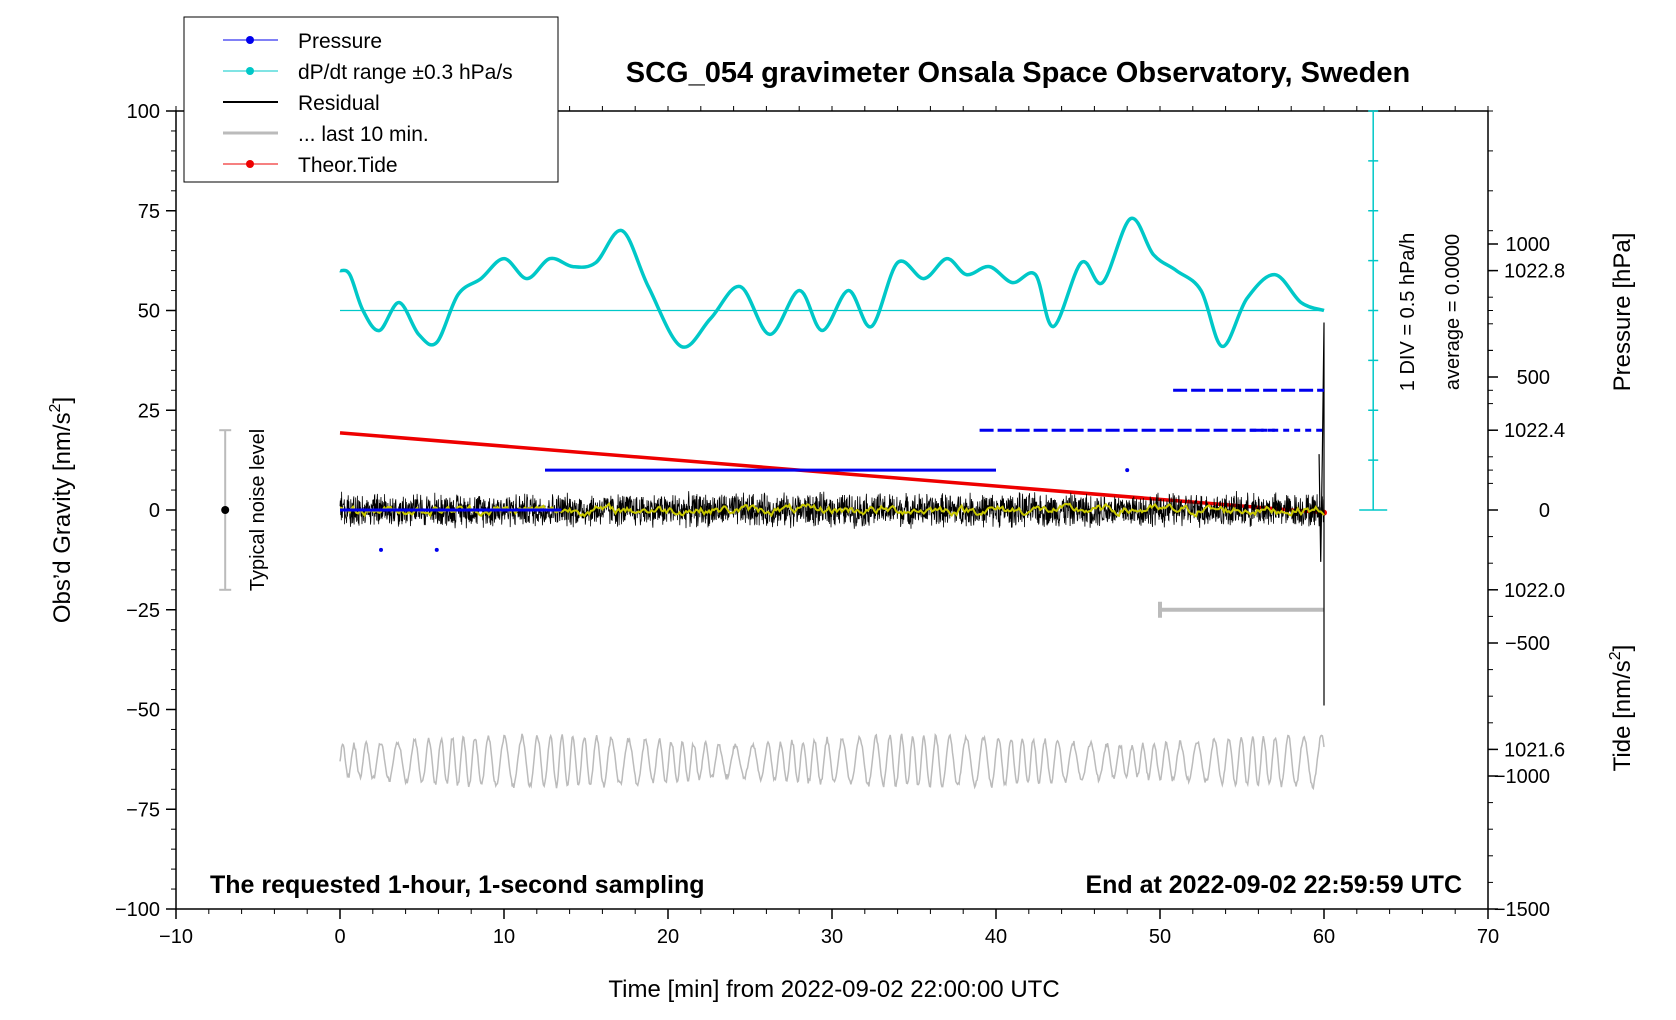 This screenshot has width=1676, height=1020. Describe the element at coordinates (143, 112) in the screenshot. I see `y-left-tick-label: 100` at that location.